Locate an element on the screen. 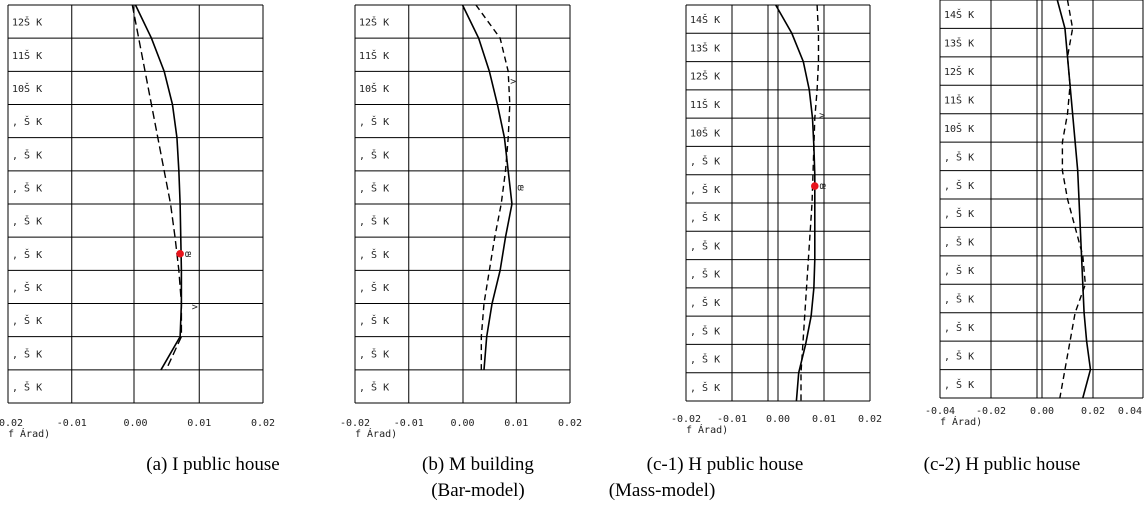 The height and width of the screenshot is (511, 1144). panel-caption-sub: (Bar-model) is located at coordinates (478, 490).